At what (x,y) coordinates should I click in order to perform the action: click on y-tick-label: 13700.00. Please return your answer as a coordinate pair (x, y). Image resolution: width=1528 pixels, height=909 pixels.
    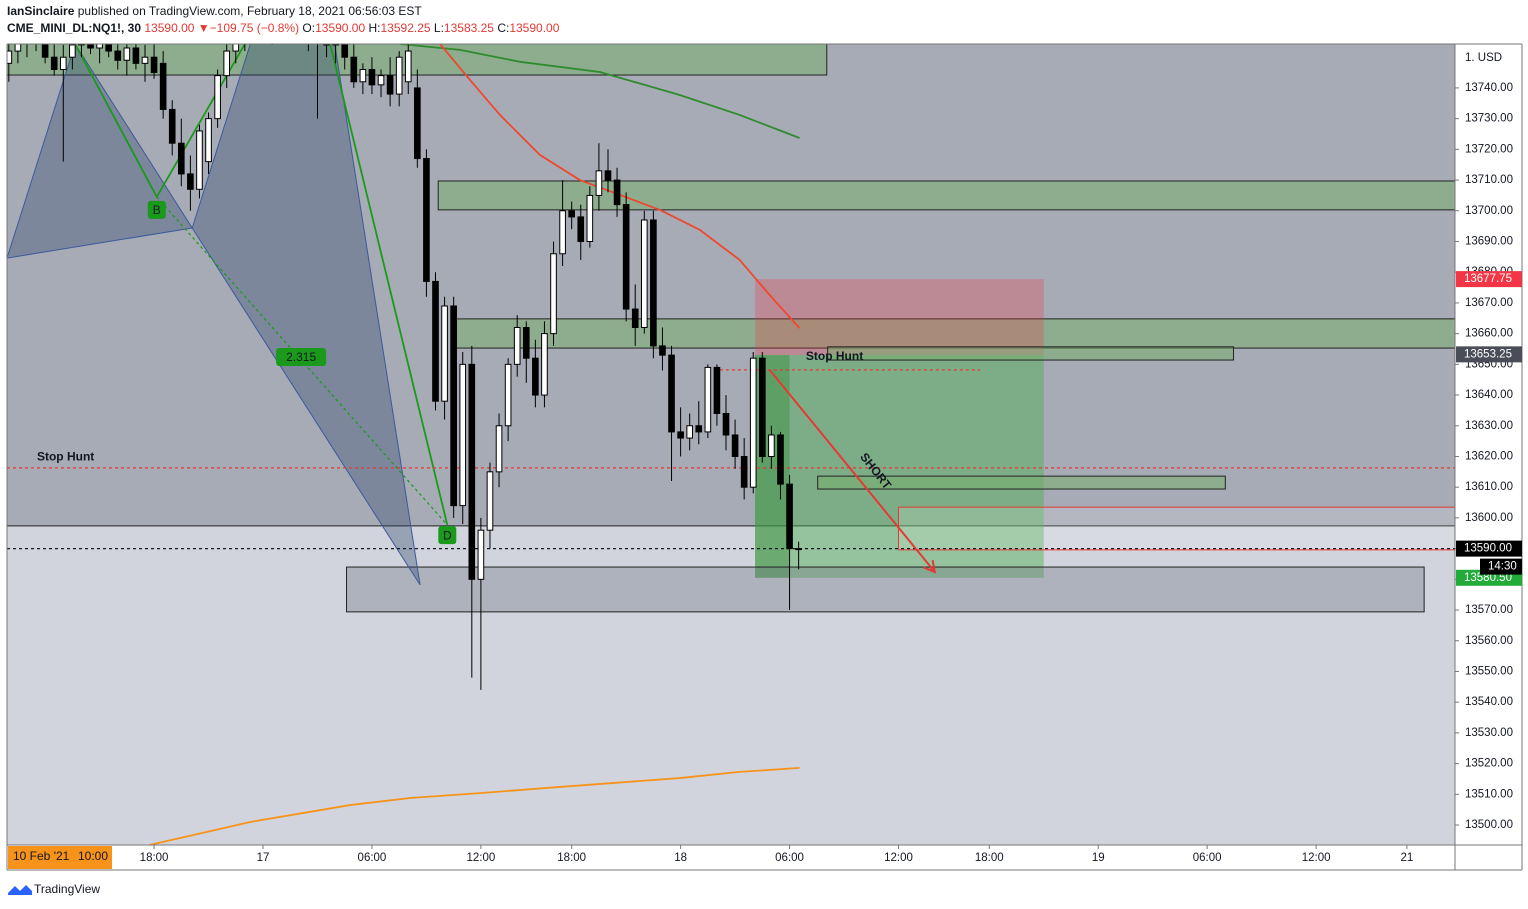
    Looking at the image, I should click on (1489, 211).